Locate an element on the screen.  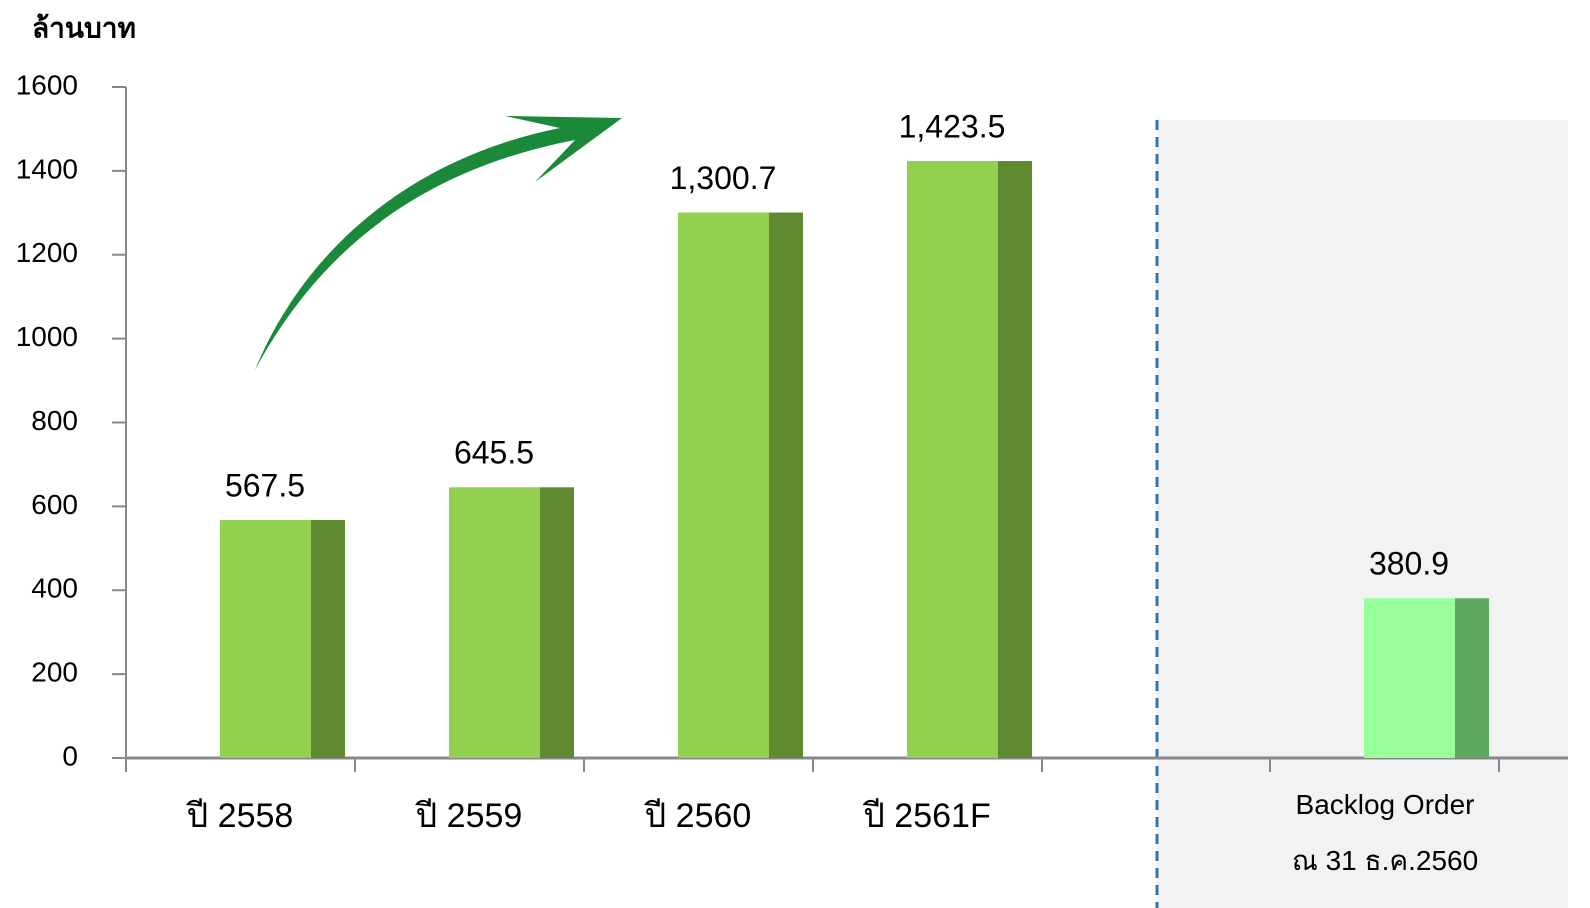
value-label: 1,423.5 is located at coordinates (952, 126).